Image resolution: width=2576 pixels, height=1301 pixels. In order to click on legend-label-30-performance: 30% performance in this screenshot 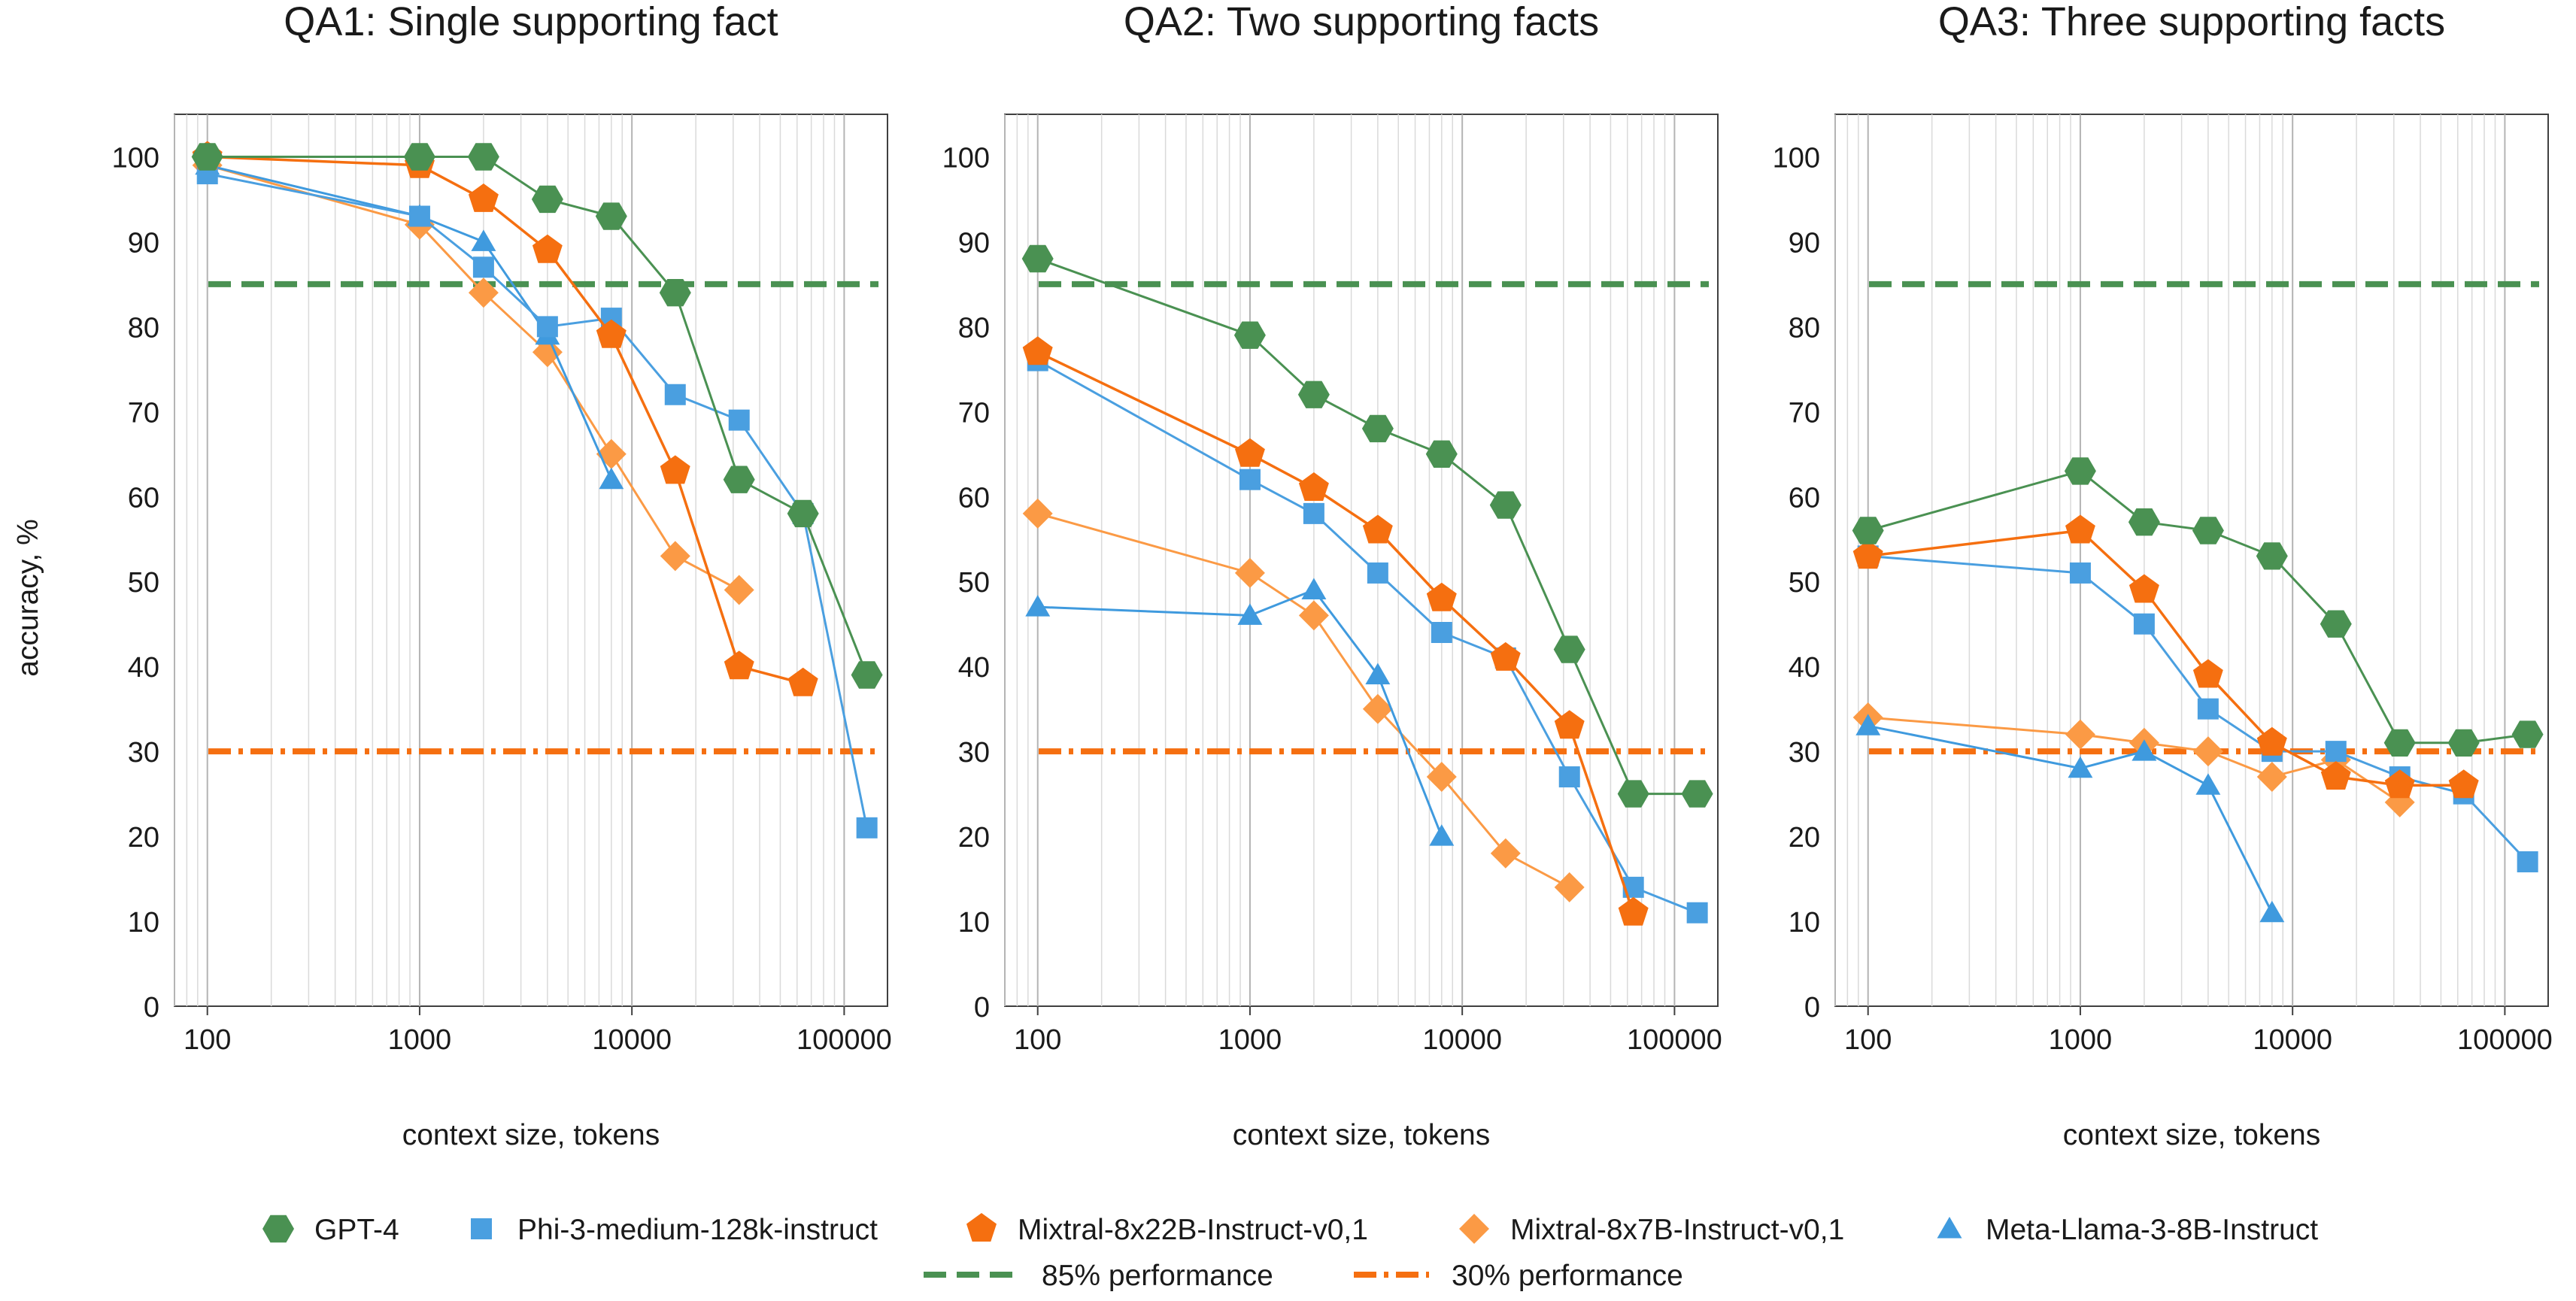, I will do `click(1567, 1276)`.